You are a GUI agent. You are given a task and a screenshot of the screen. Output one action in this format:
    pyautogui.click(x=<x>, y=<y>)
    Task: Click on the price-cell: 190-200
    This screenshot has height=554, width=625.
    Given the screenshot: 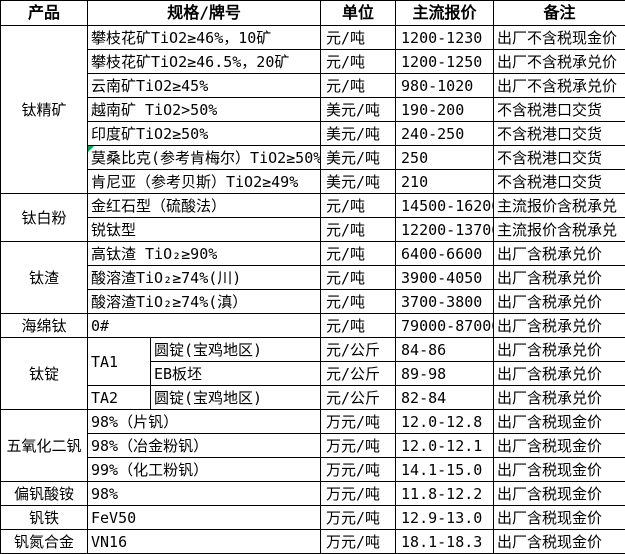 What is the action you would take?
    pyautogui.click(x=445, y=110)
    